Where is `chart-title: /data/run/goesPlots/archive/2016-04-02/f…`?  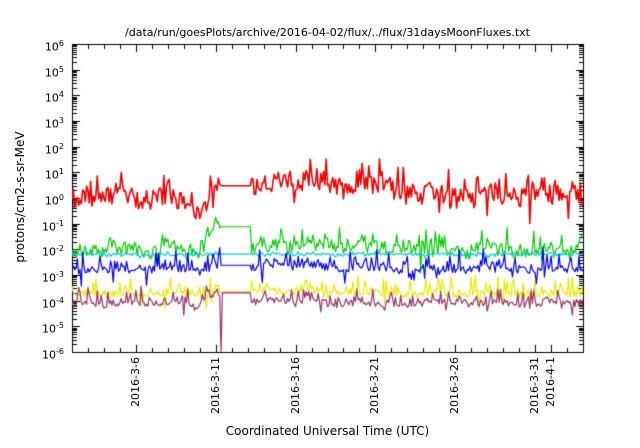 chart-title: /data/run/goesPlots/archive/2016-04-02/f… is located at coordinates (327, 32).